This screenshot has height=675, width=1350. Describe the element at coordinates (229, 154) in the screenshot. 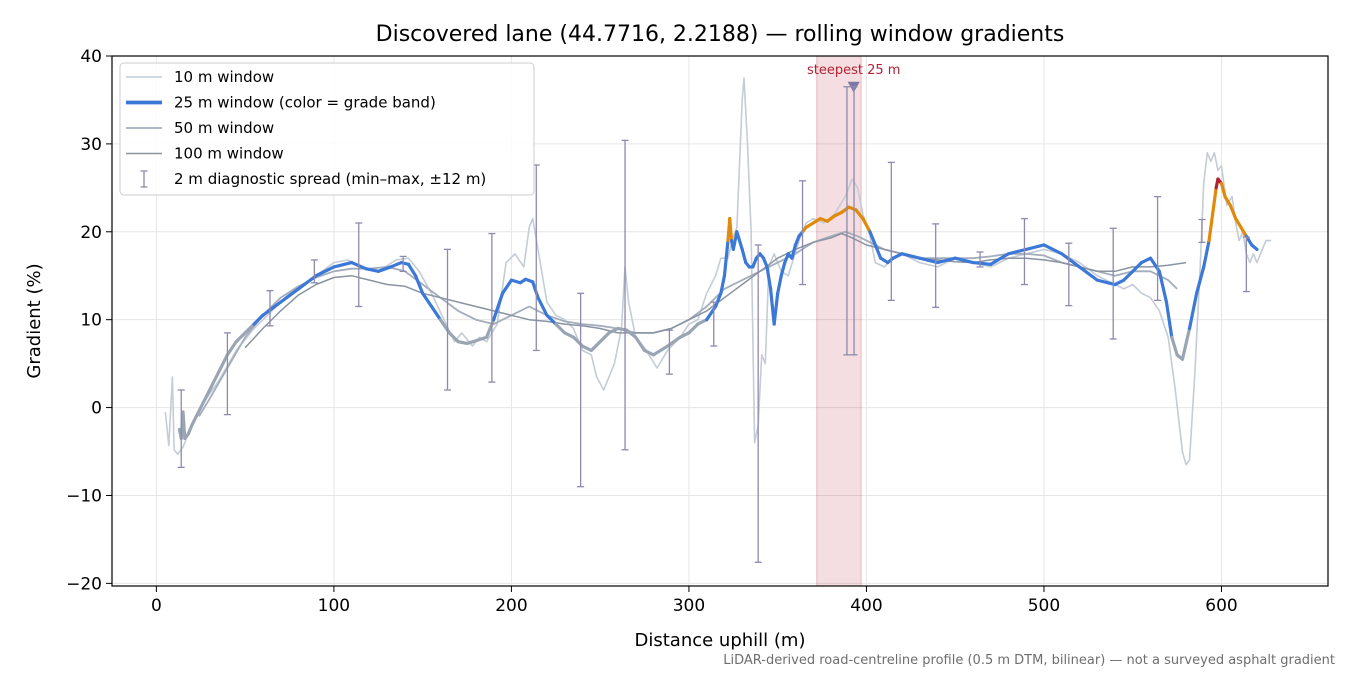

I see `legend-label: 100 m window` at that location.